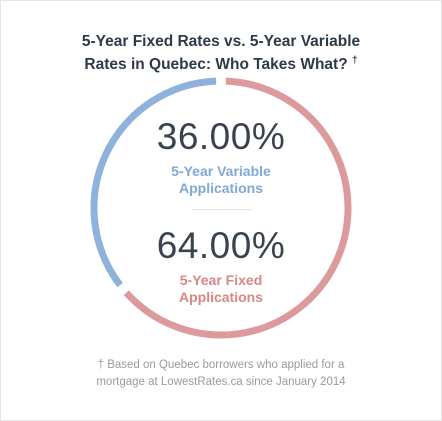 The image size is (442, 421). What do you see at coordinates (220, 188) in the screenshot?
I see `variable-label-line-2: Applications` at bounding box center [220, 188].